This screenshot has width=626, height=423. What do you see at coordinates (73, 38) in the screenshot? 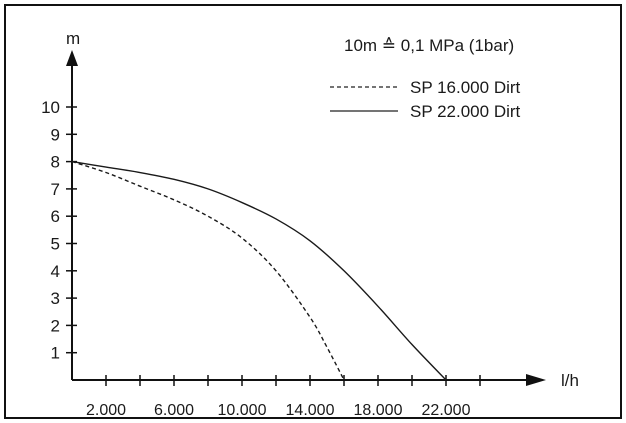
I see `y-axis-label: m` at bounding box center [73, 38].